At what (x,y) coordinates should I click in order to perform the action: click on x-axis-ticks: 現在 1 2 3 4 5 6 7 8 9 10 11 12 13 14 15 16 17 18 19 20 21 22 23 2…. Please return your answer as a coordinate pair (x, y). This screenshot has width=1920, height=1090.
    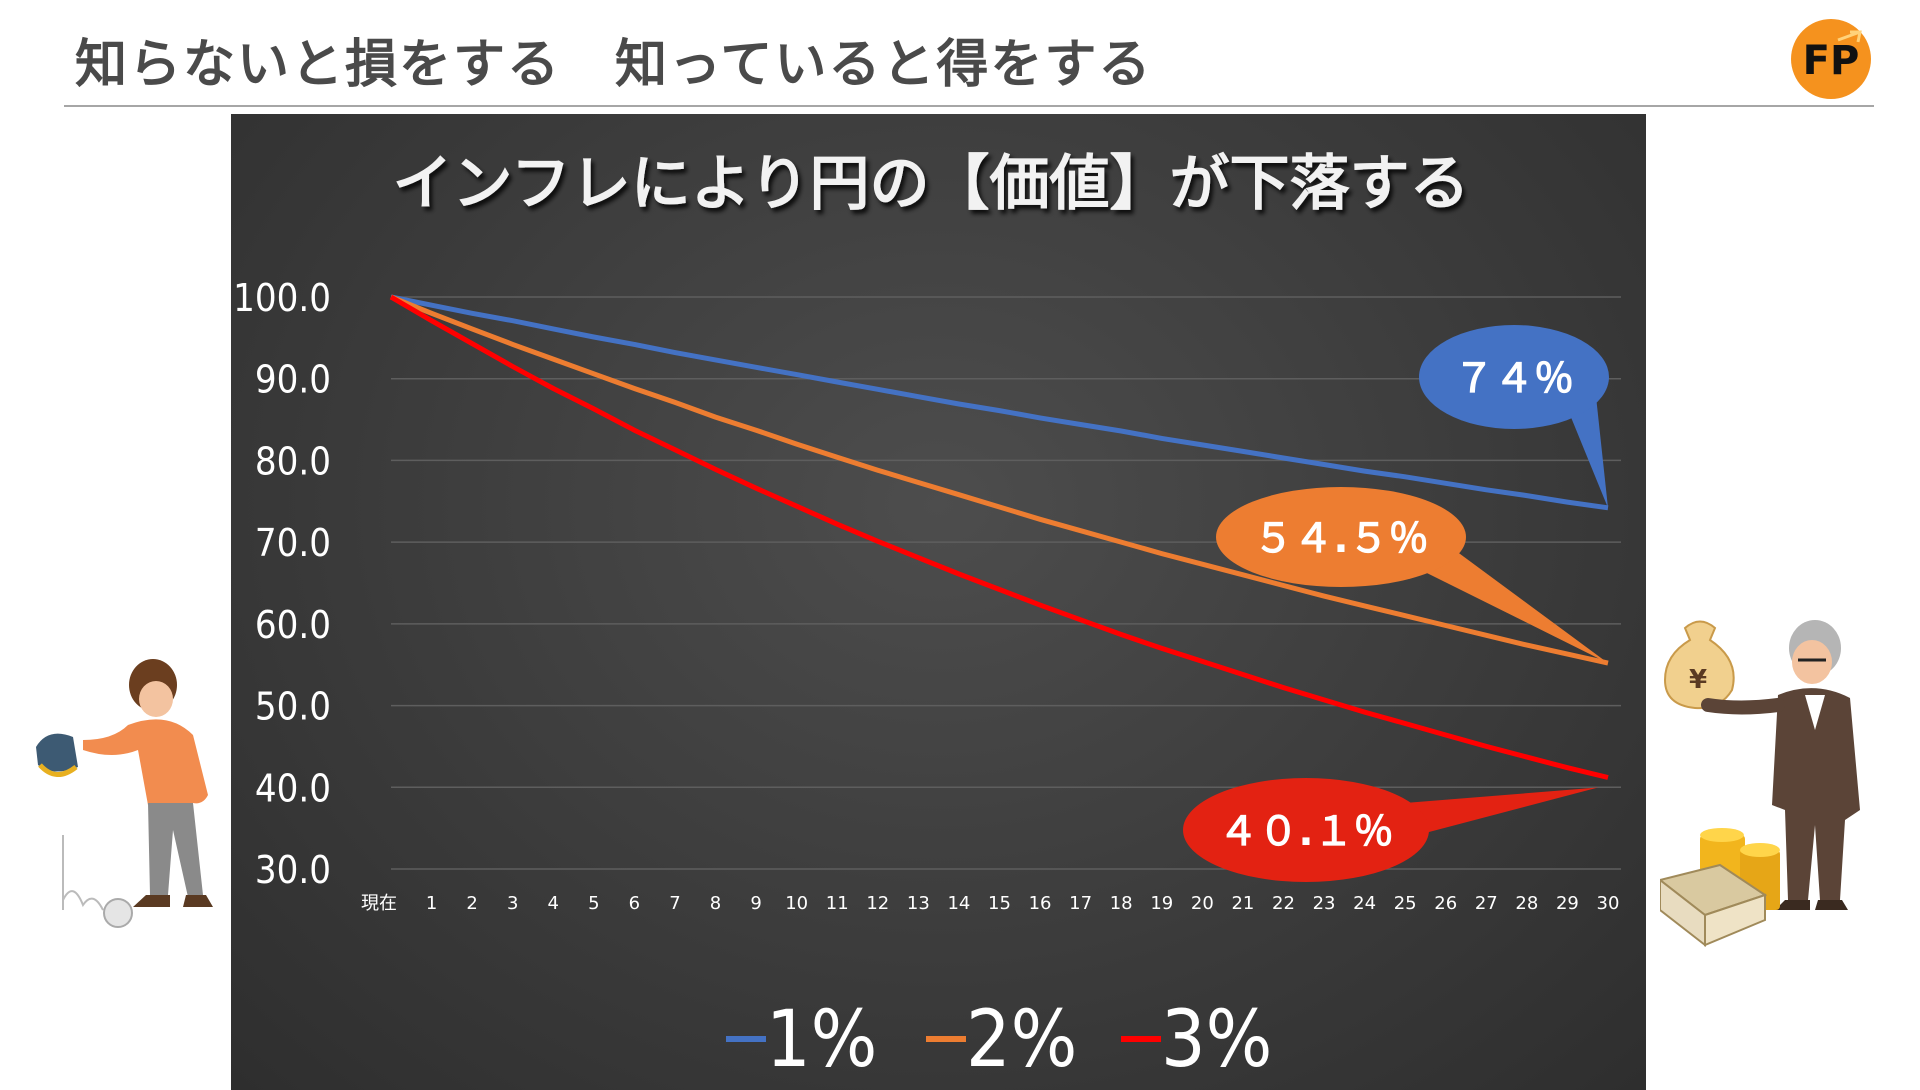
    Looking at the image, I should click on (990, 903).